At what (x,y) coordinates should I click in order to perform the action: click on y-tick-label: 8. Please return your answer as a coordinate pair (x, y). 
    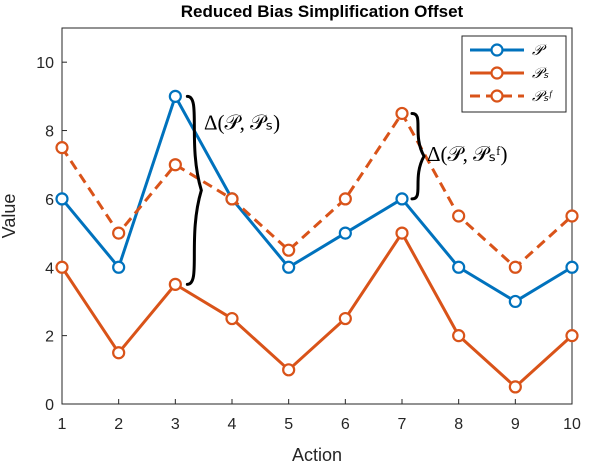
    Looking at the image, I should click on (49, 132).